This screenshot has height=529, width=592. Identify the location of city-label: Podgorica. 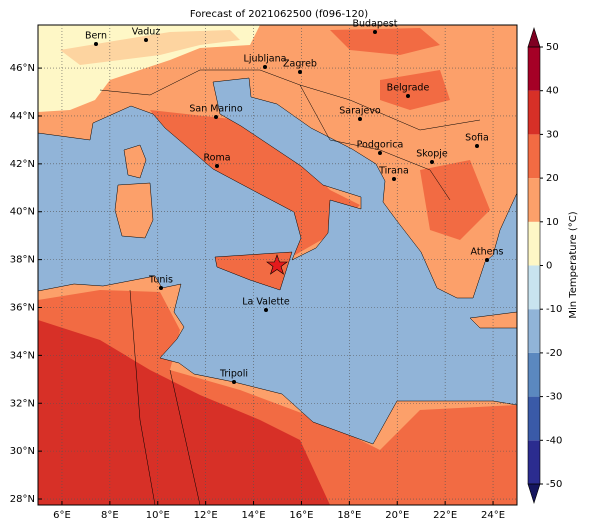
(380, 145).